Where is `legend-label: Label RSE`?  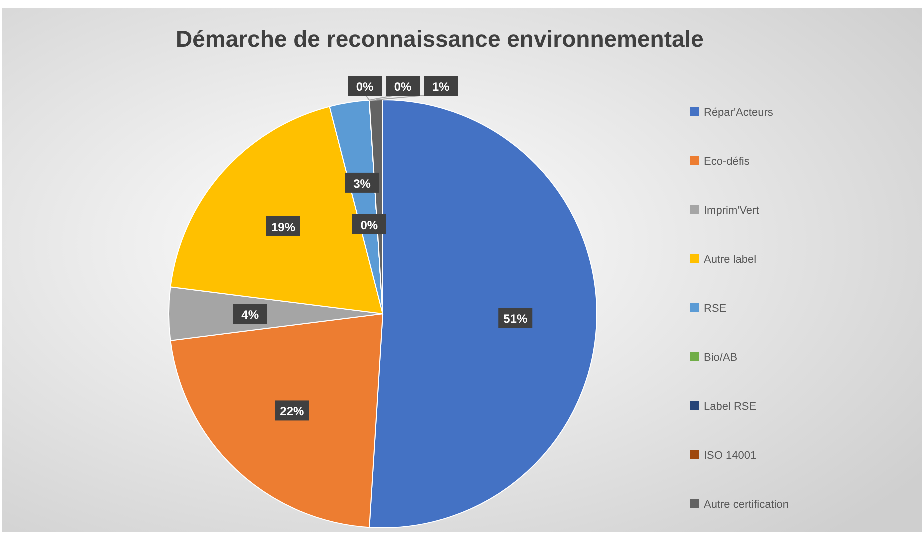
legend-label: Label RSE is located at coordinates (730, 407).